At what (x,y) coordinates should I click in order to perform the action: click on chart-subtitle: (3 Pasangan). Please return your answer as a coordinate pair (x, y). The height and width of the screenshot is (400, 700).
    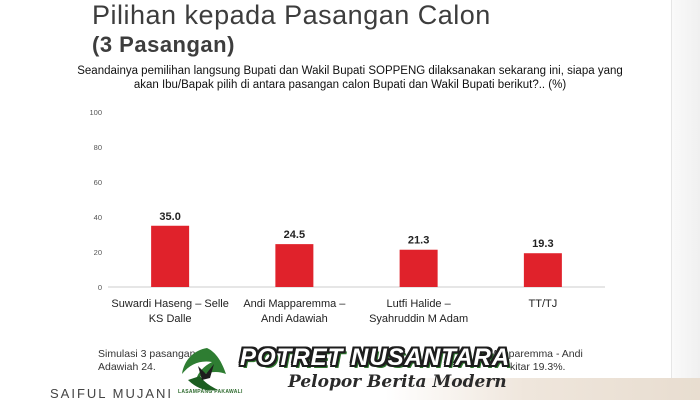
    Looking at the image, I should click on (163, 44).